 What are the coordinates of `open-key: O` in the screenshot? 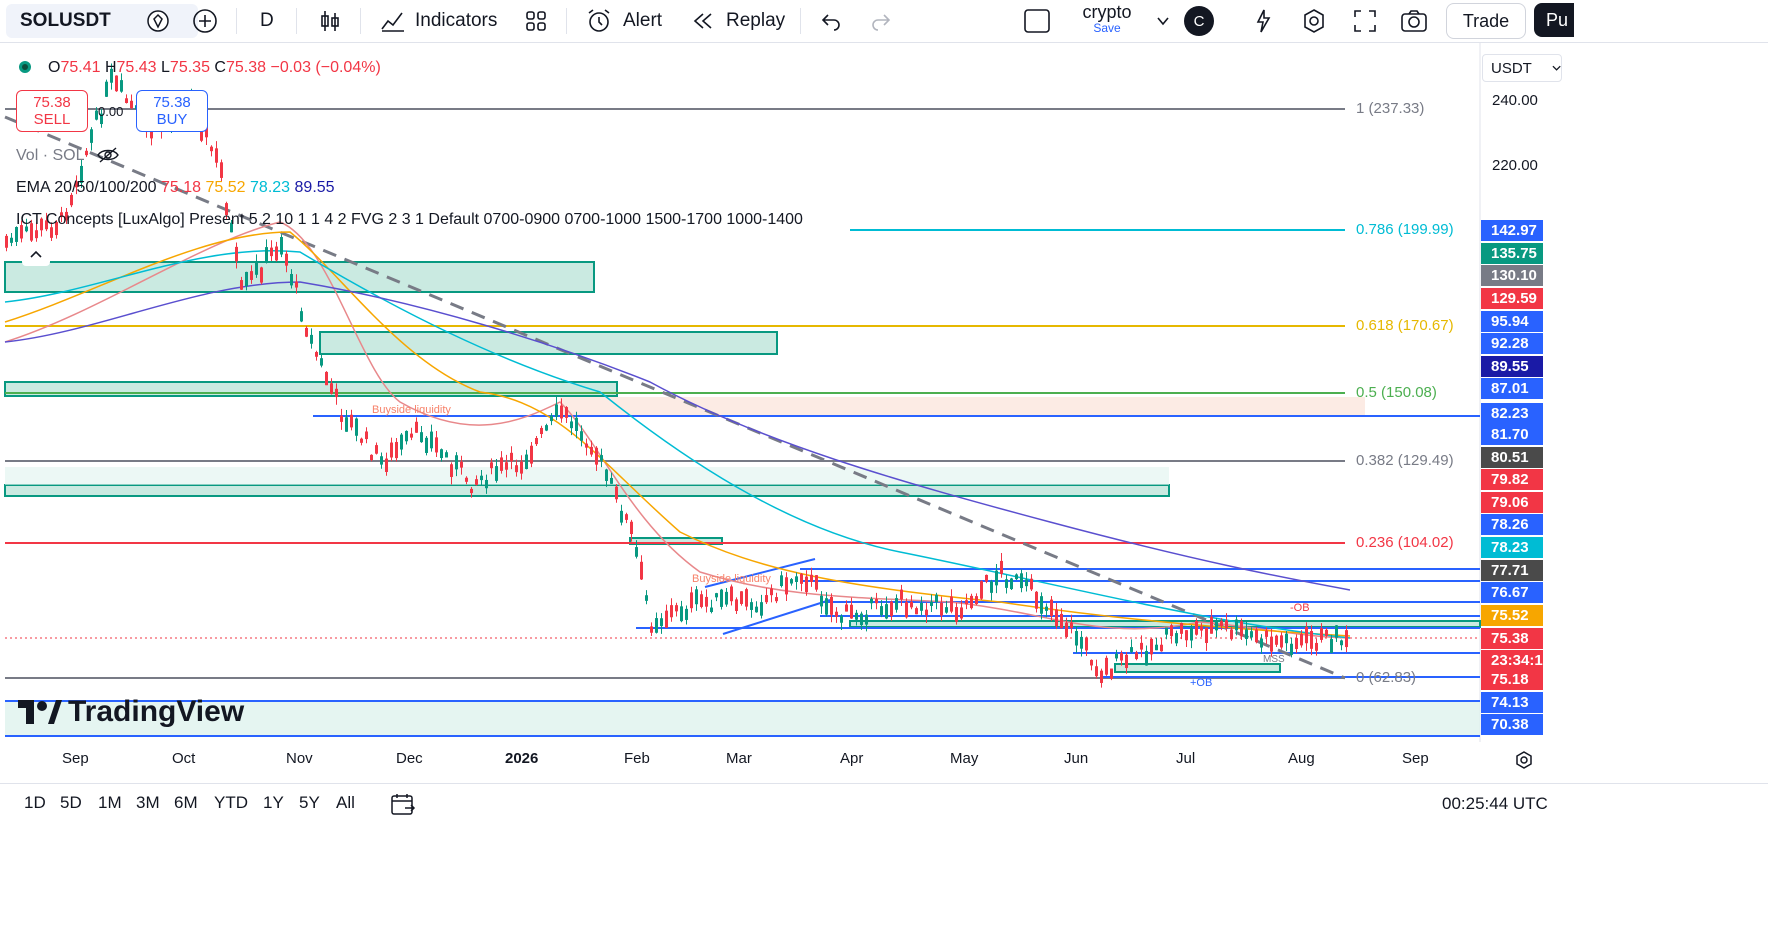 It's located at (54, 67).